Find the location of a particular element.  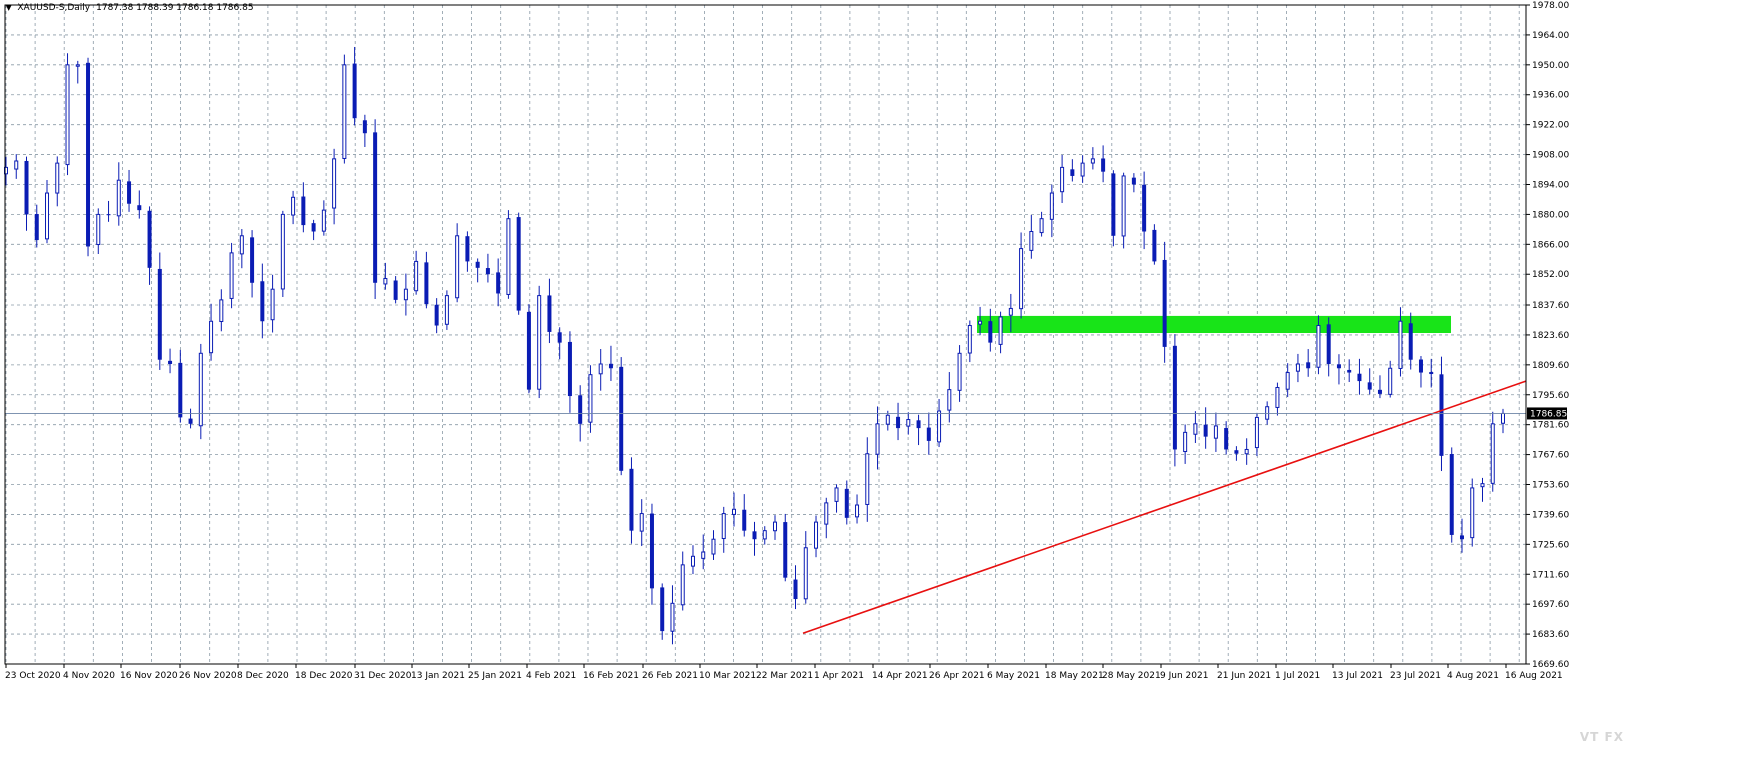

y-tick-label: 1852.00 is located at coordinates (1550, 275).